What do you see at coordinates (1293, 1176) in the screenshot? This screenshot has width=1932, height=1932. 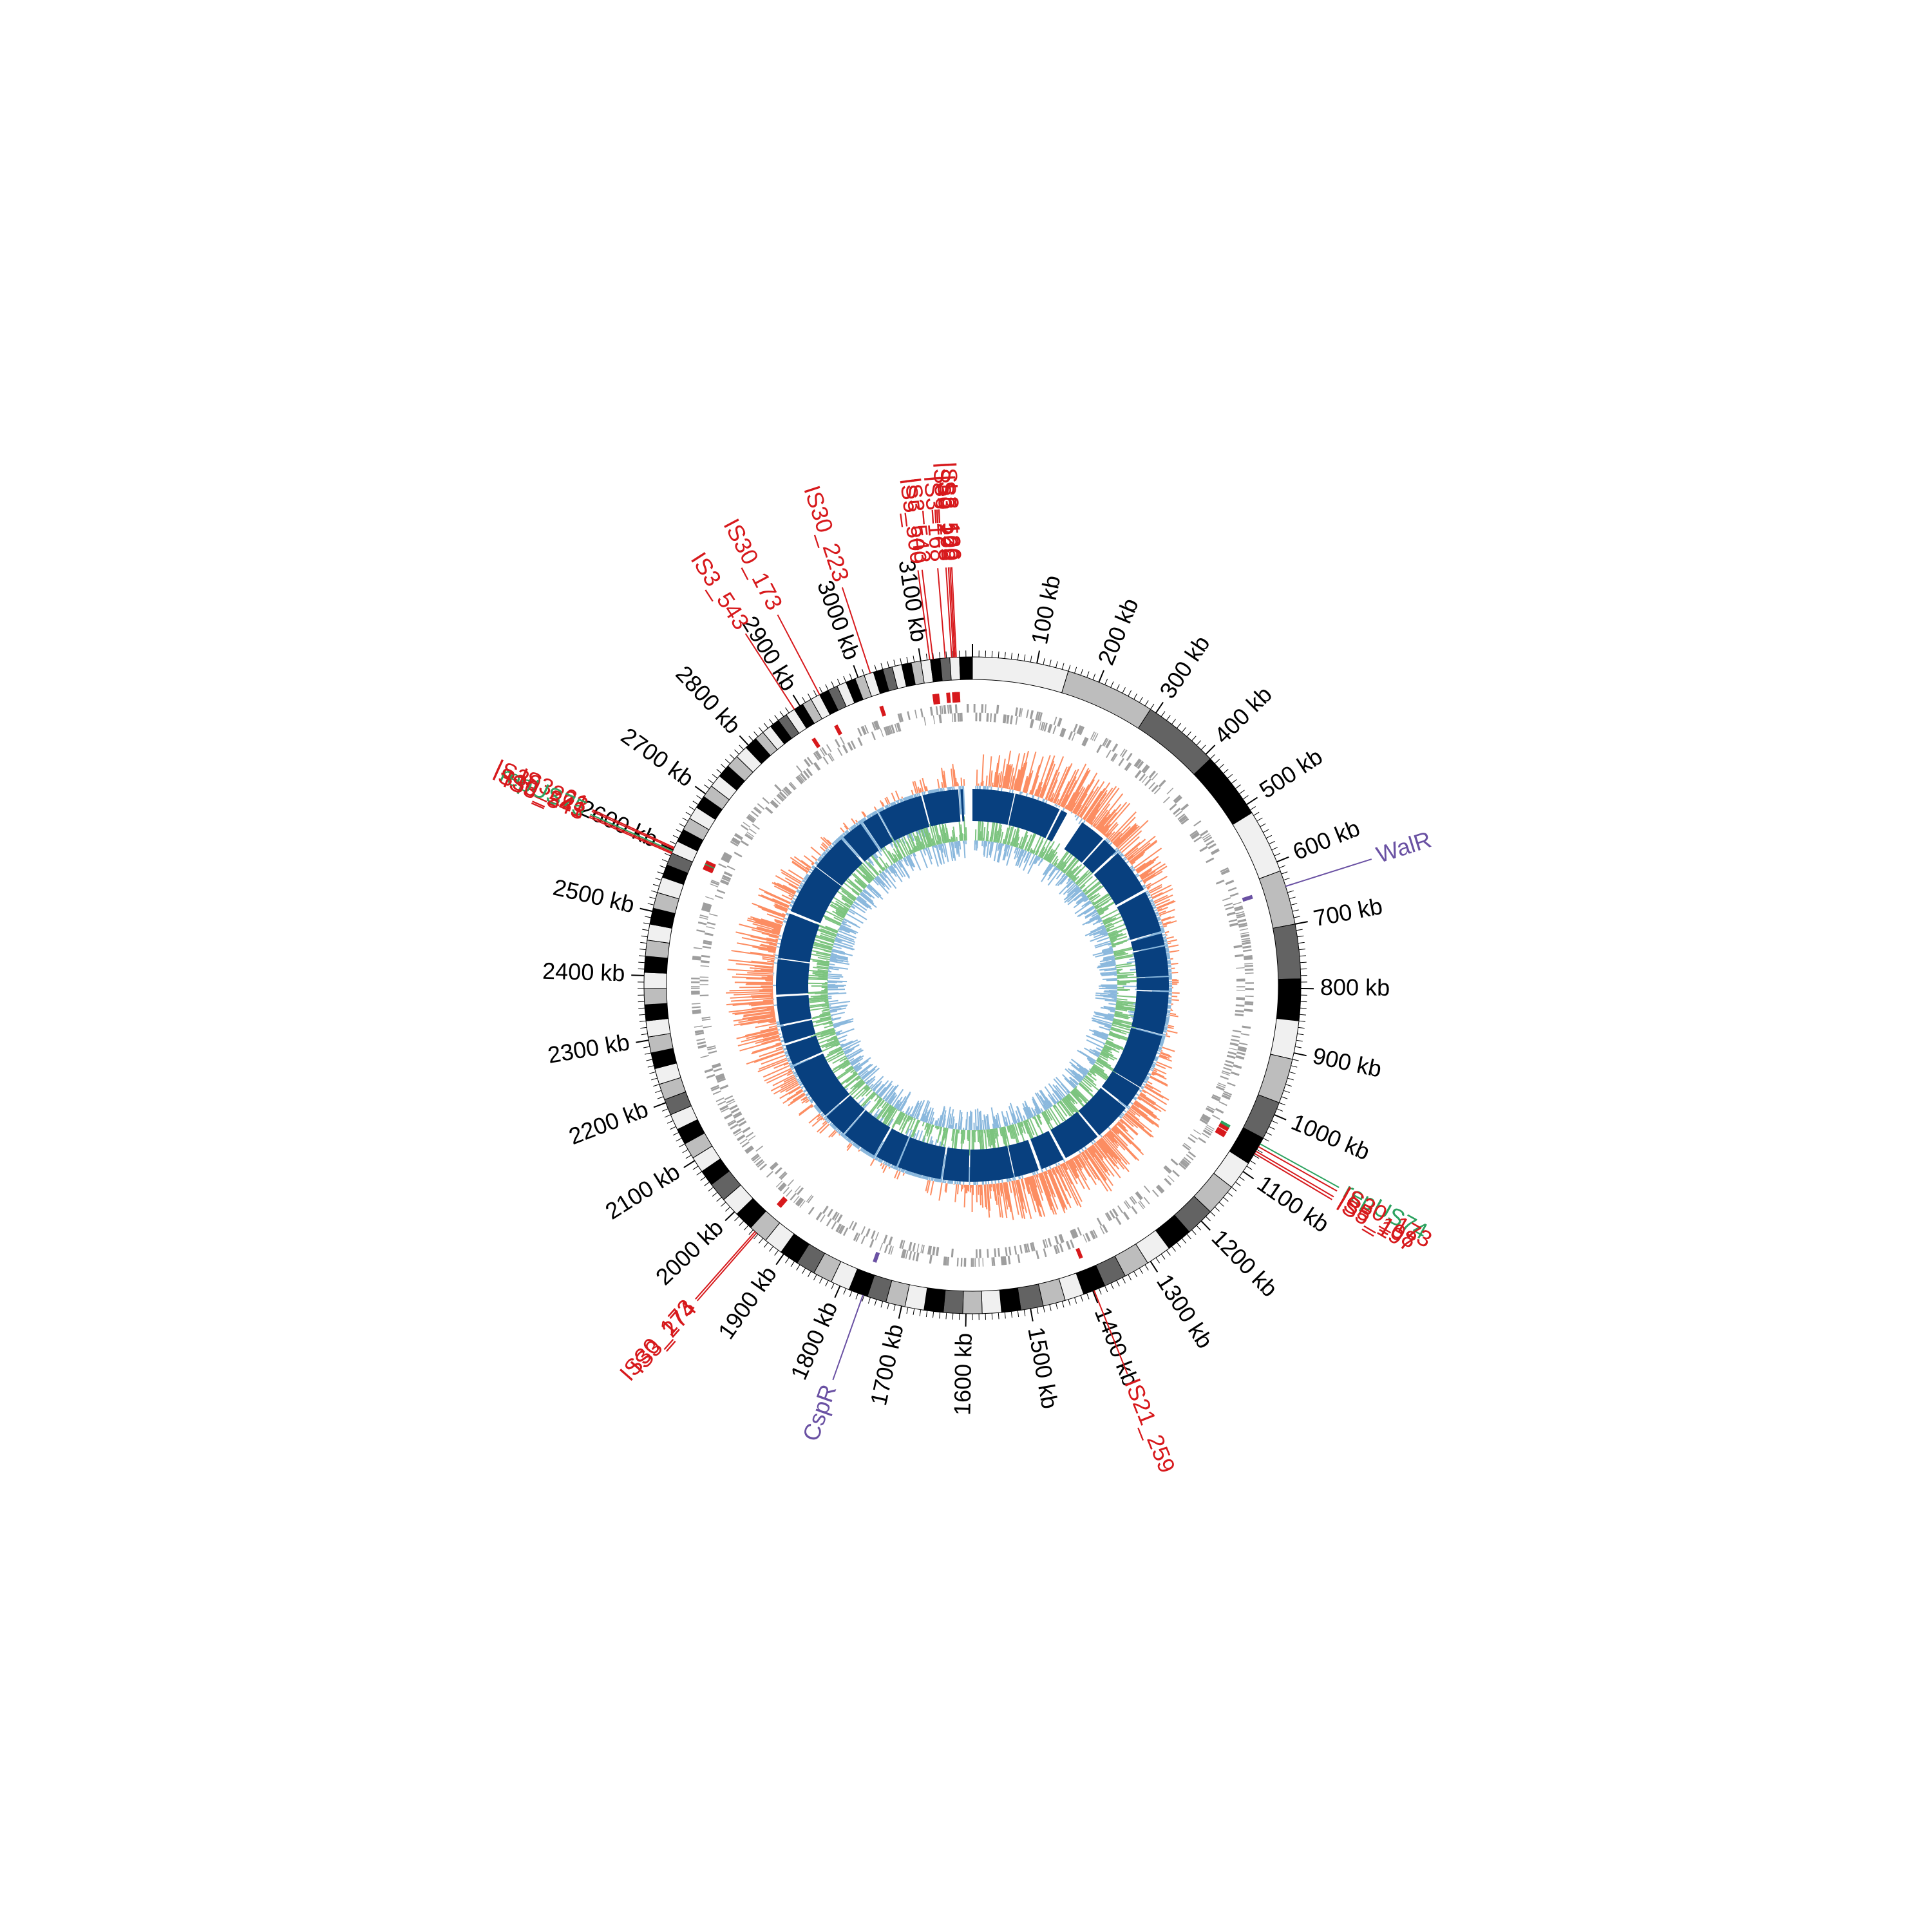 I see `feature-leader` at bounding box center [1293, 1176].